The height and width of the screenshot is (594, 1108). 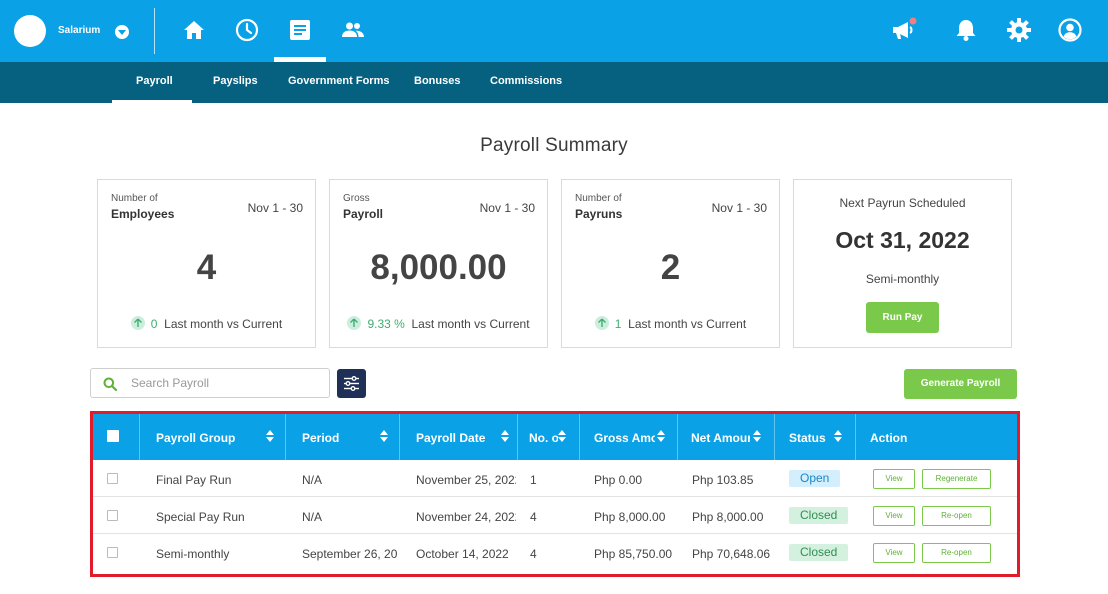 I want to click on tab-payroll: Payroll, so click(x=154, y=81).